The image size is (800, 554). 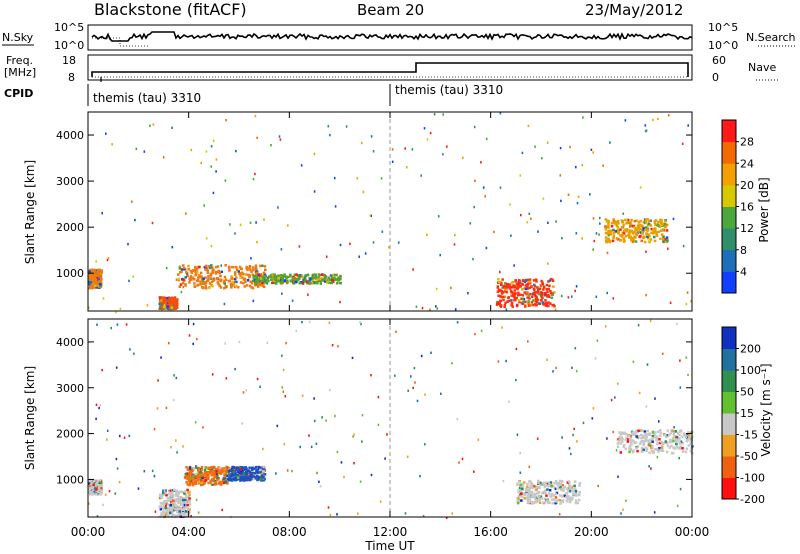 What do you see at coordinates (729, 467) in the screenshot?
I see `colorbar-swatch` at bounding box center [729, 467].